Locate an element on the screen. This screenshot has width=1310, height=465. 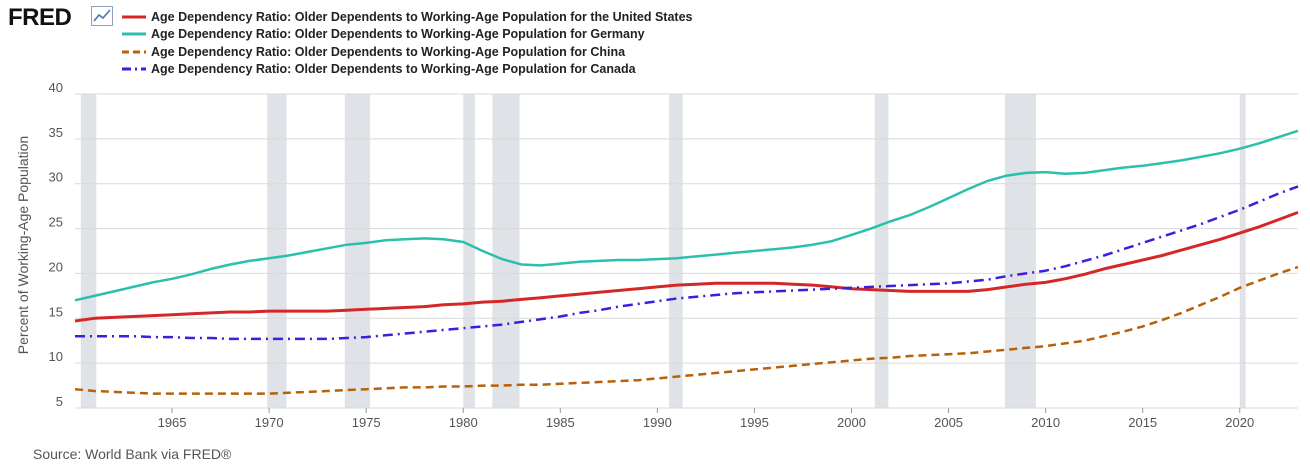
y-tick-label: 40 is located at coordinates (56, 87).